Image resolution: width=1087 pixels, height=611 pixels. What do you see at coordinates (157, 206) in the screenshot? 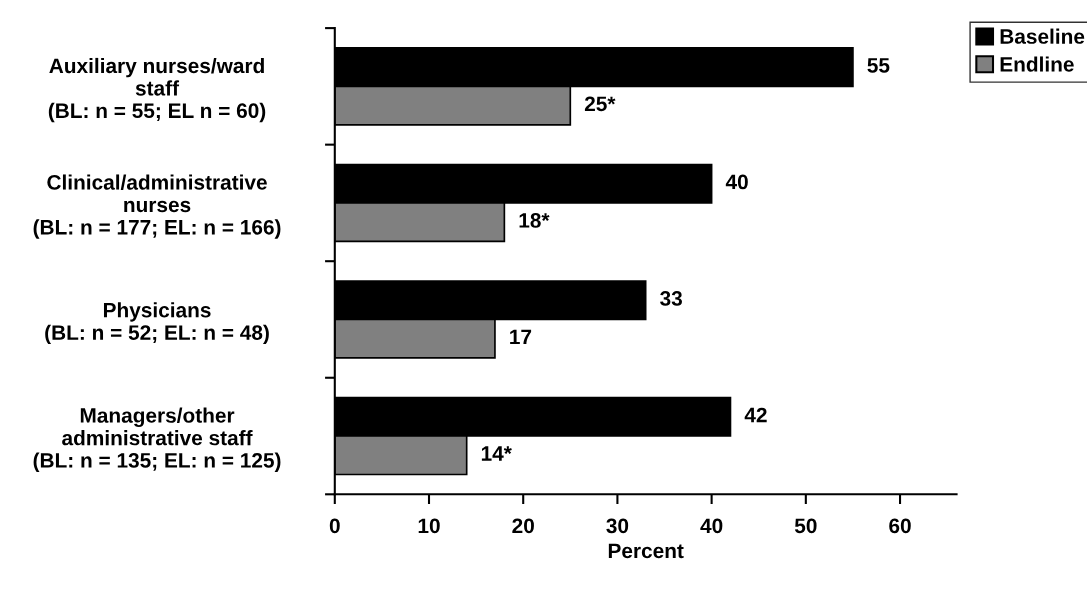
I see `y-tick-label: Clinical/administrative nurses (BL: n = 177; EL: n = 166)` at bounding box center [157, 206].